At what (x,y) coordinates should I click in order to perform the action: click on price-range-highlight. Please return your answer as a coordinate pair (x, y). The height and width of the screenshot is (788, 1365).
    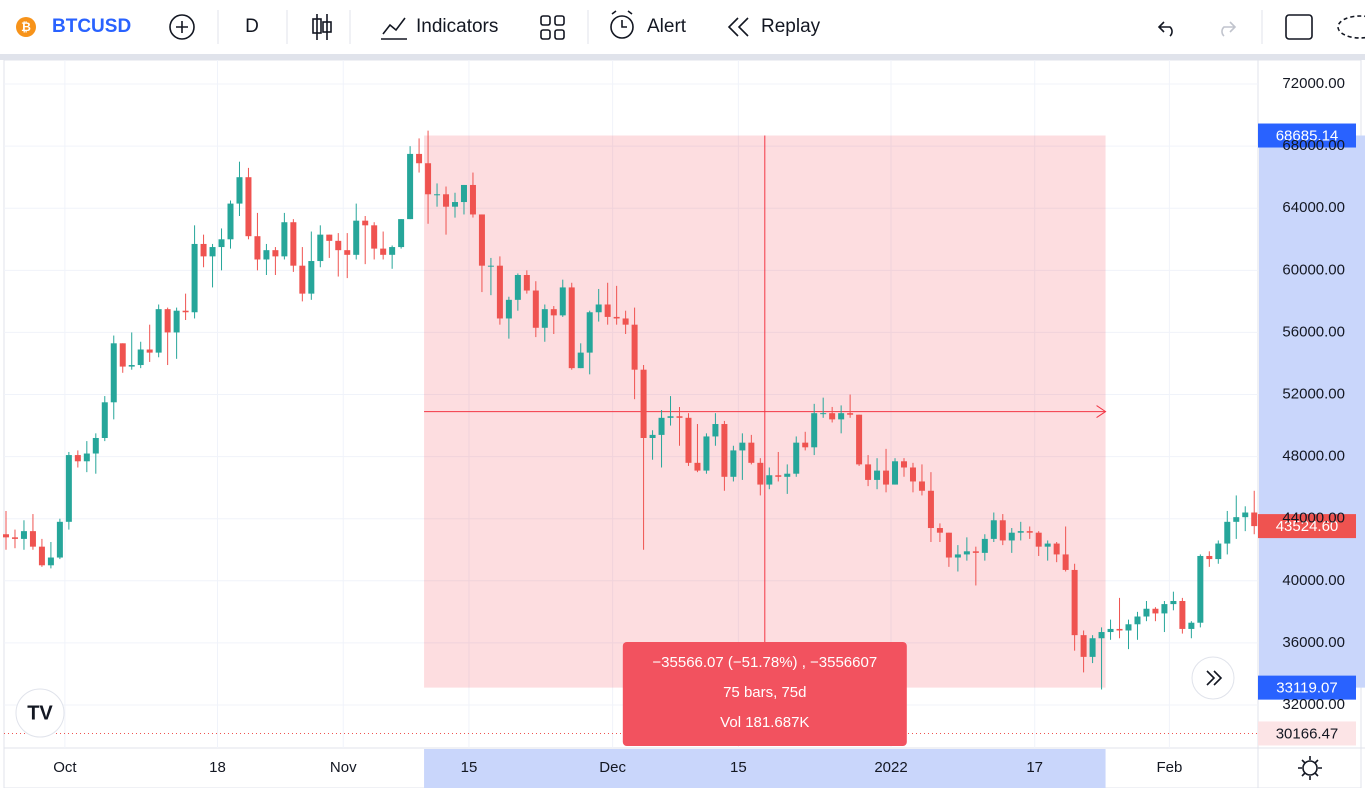
    Looking at the image, I should click on (1312, 411).